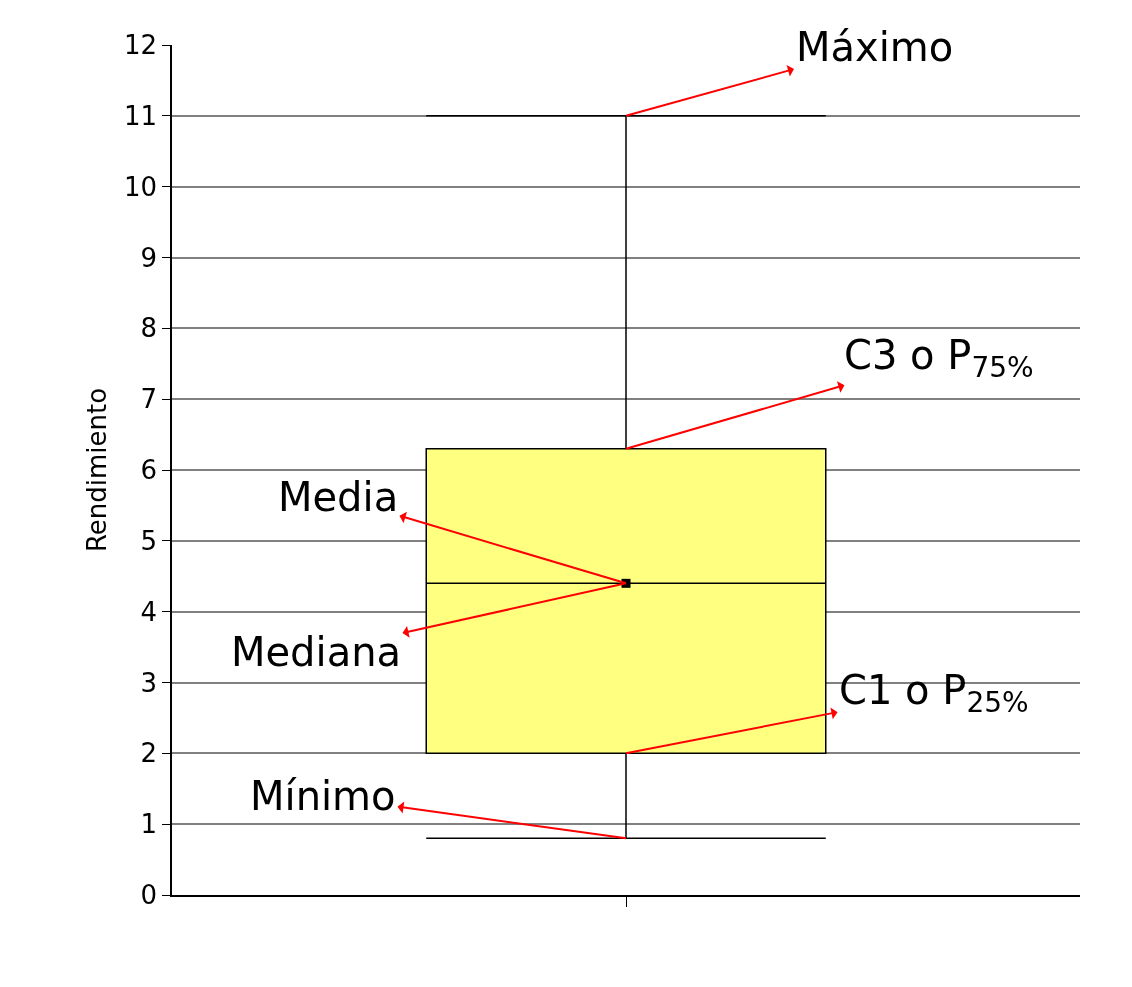 The image size is (1132, 987). I want to click on y-tick-label: 10, so click(140, 186).